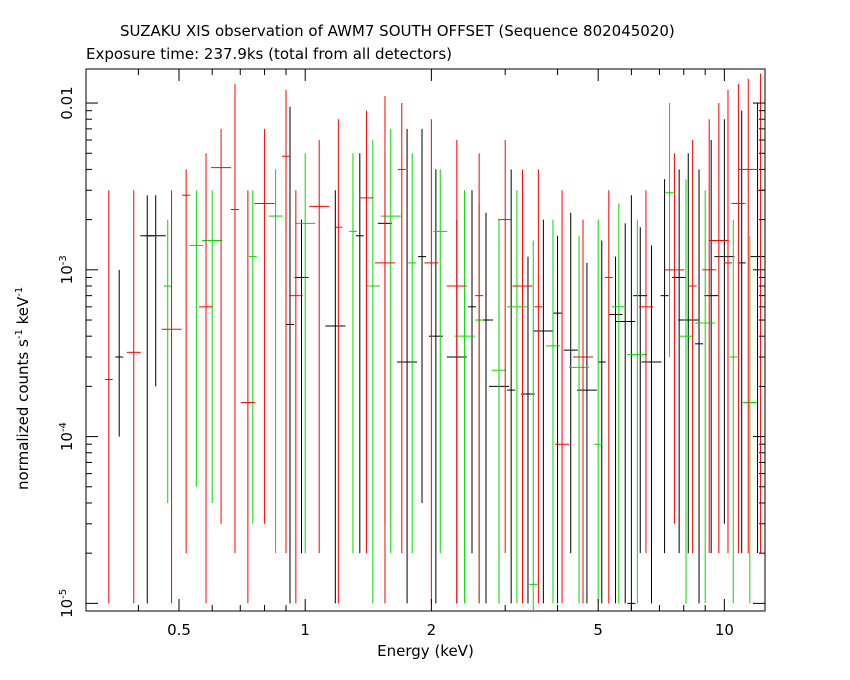 Image resolution: width=850 pixels, height=680 pixels. Describe the element at coordinates (67, 436) in the screenshot. I see `y-tick-label: 10-4` at that location.